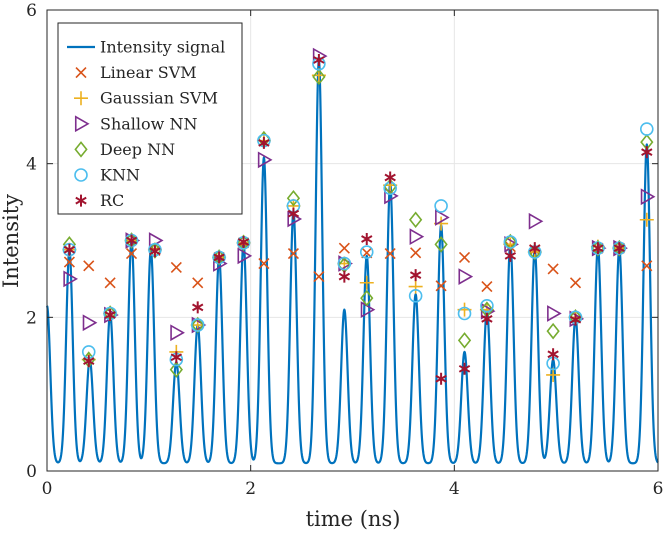  Describe the element at coordinates (112, 200) in the screenshot. I see `legend-label: RC` at that location.